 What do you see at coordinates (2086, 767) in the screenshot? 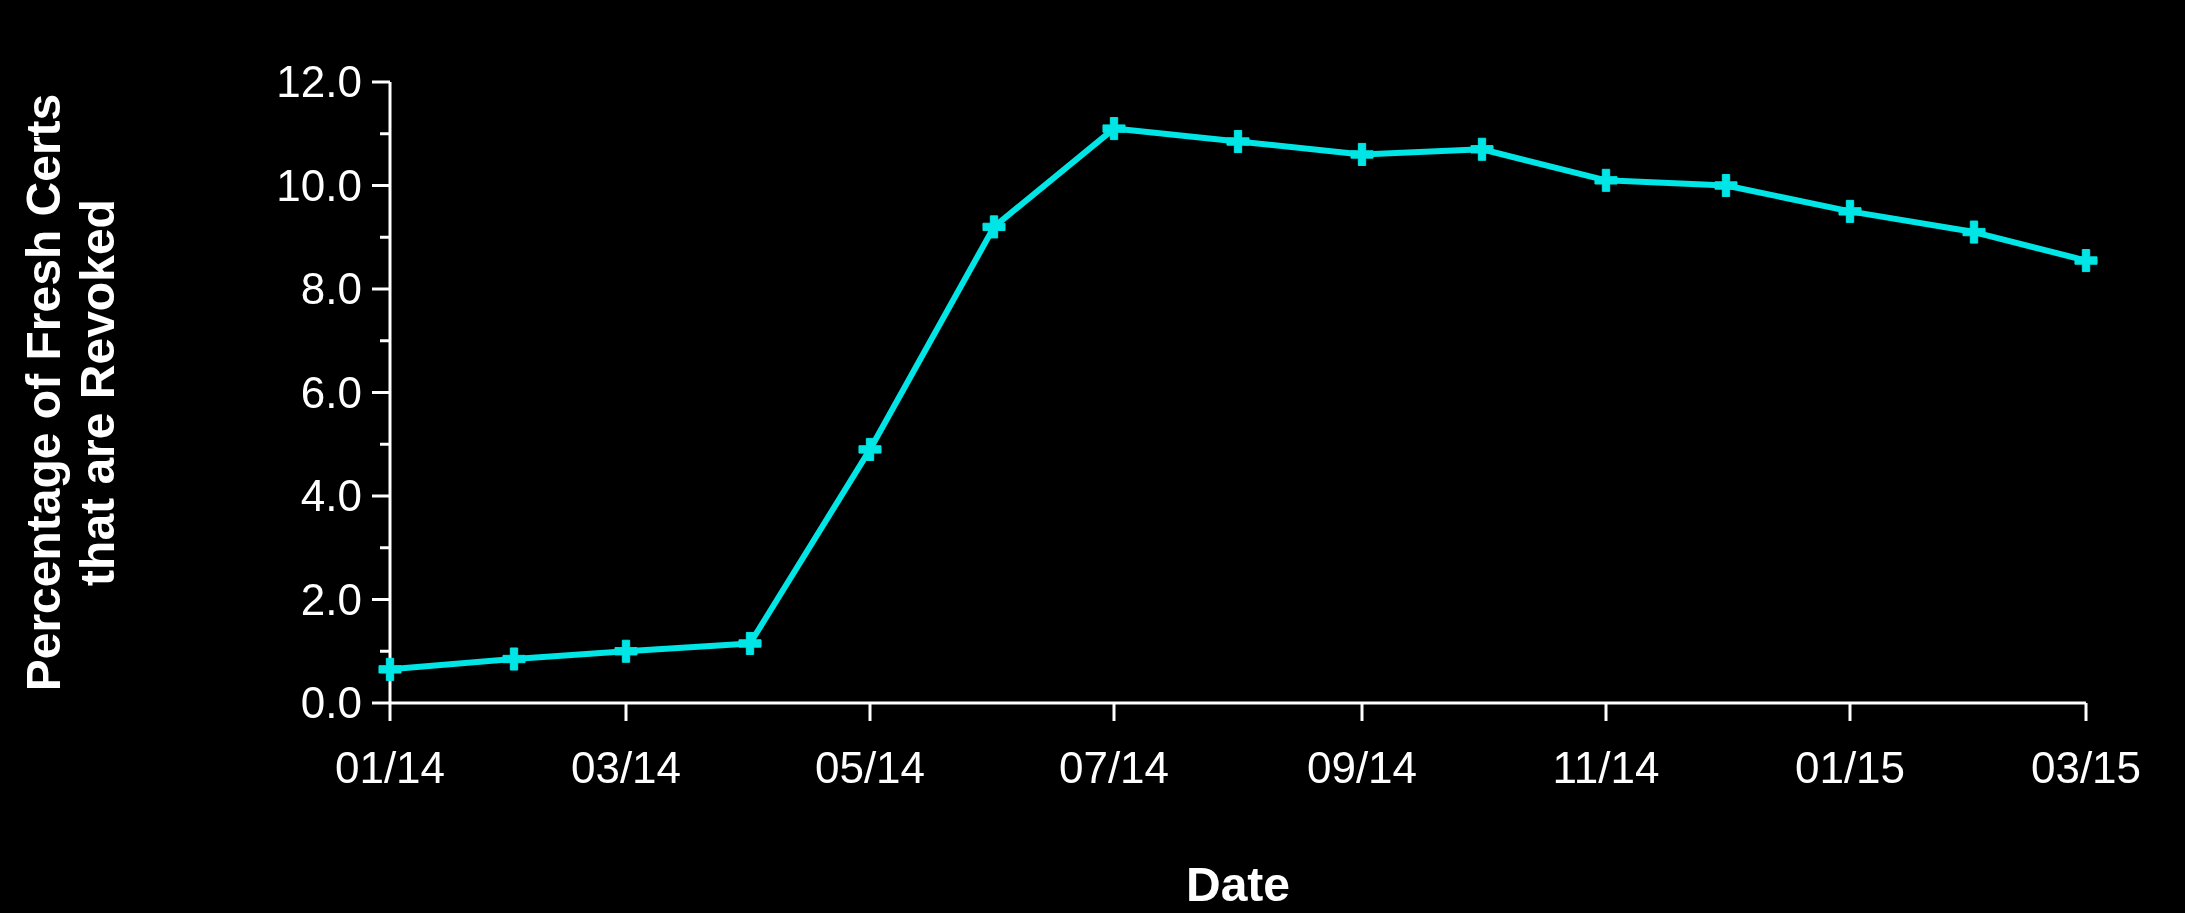
I see `x-tick-label: 03/15` at bounding box center [2086, 767].